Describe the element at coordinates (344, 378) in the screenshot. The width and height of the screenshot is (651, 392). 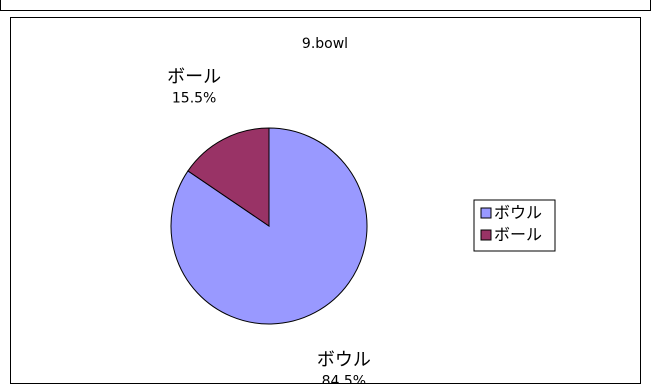
I see `data-label-value-1: 84.5%` at that location.